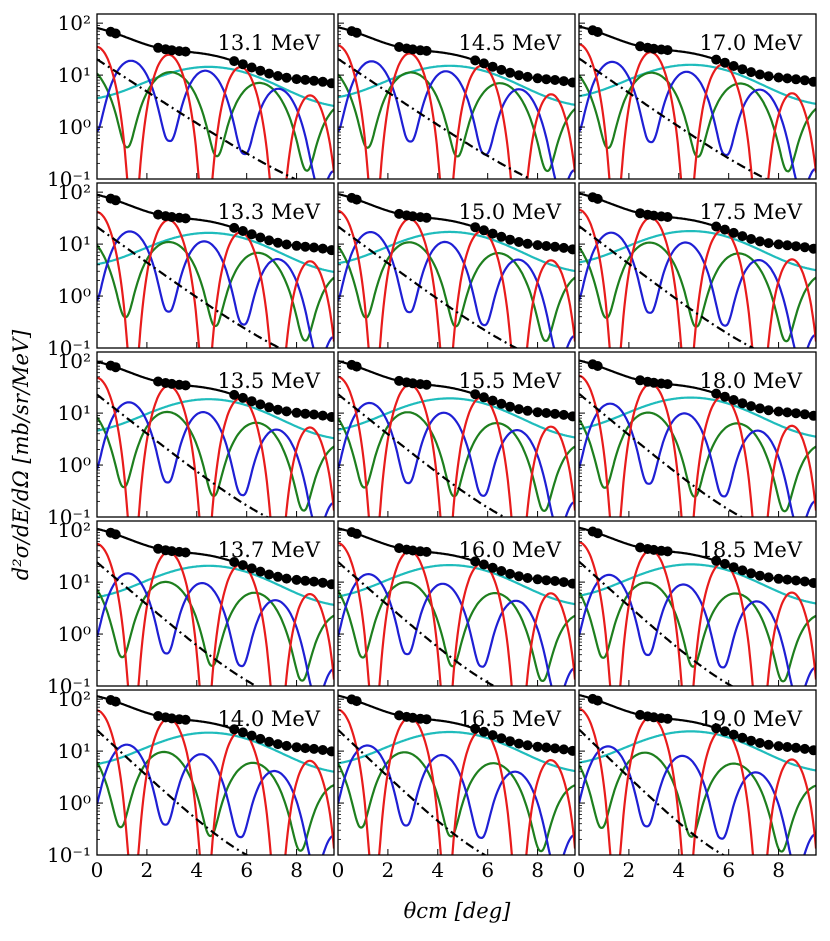 The image size is (830, 941). I want to click on plot-area, so click(697, 438).